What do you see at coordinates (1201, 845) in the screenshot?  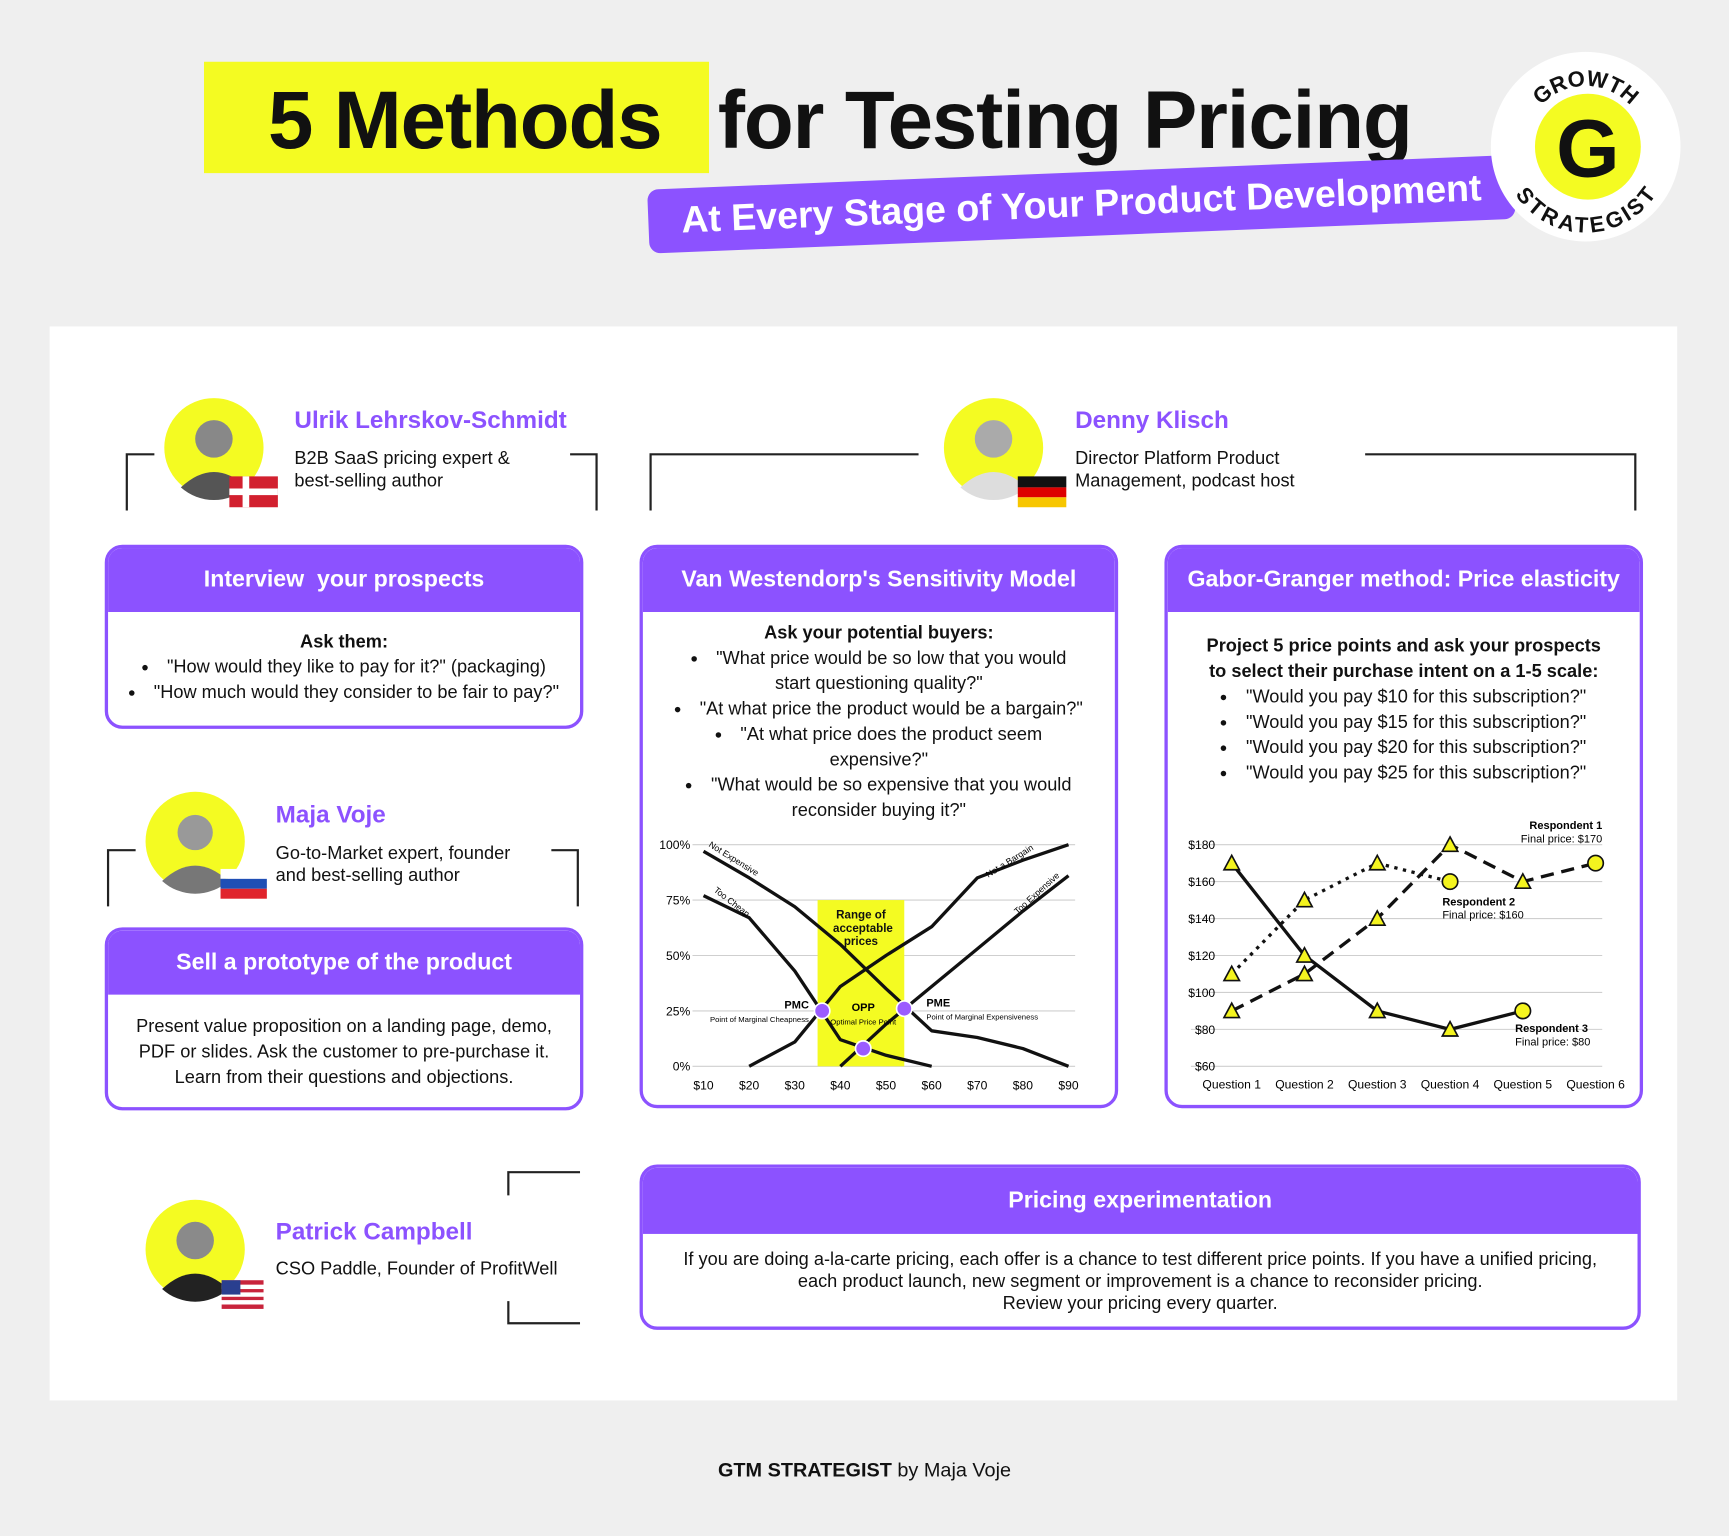 I see `y-tick-label: $180` at bounding box center [1201, 845].